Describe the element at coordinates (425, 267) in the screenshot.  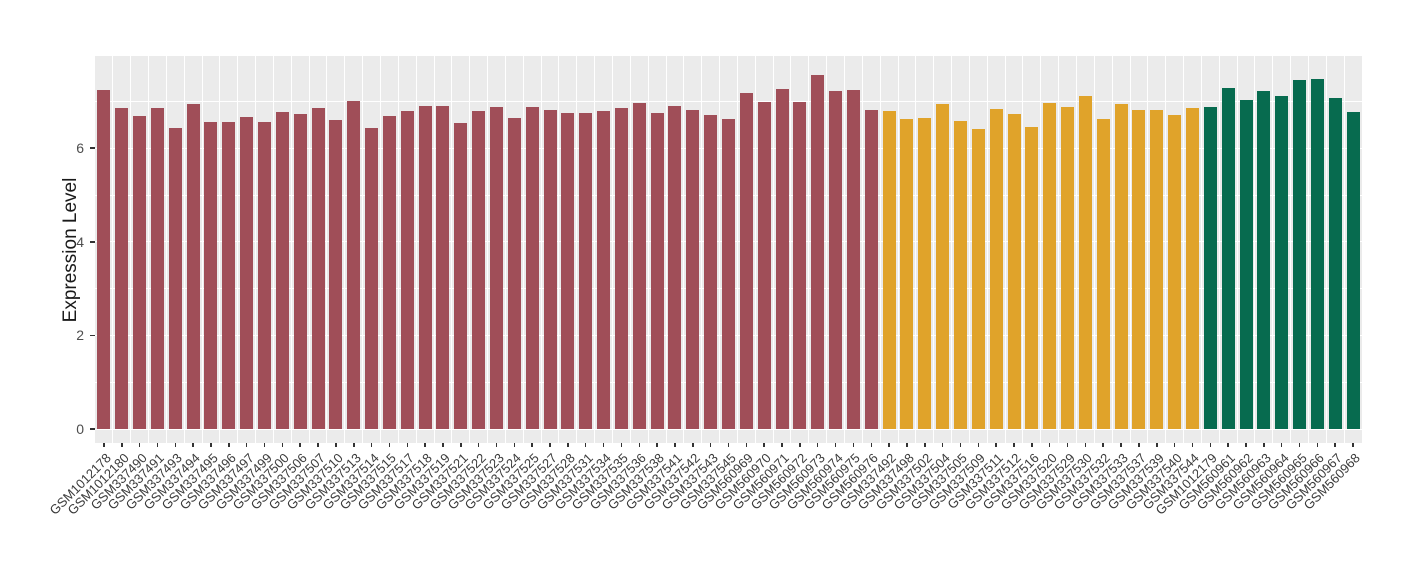
I see `bar-GSM337518` at that location.